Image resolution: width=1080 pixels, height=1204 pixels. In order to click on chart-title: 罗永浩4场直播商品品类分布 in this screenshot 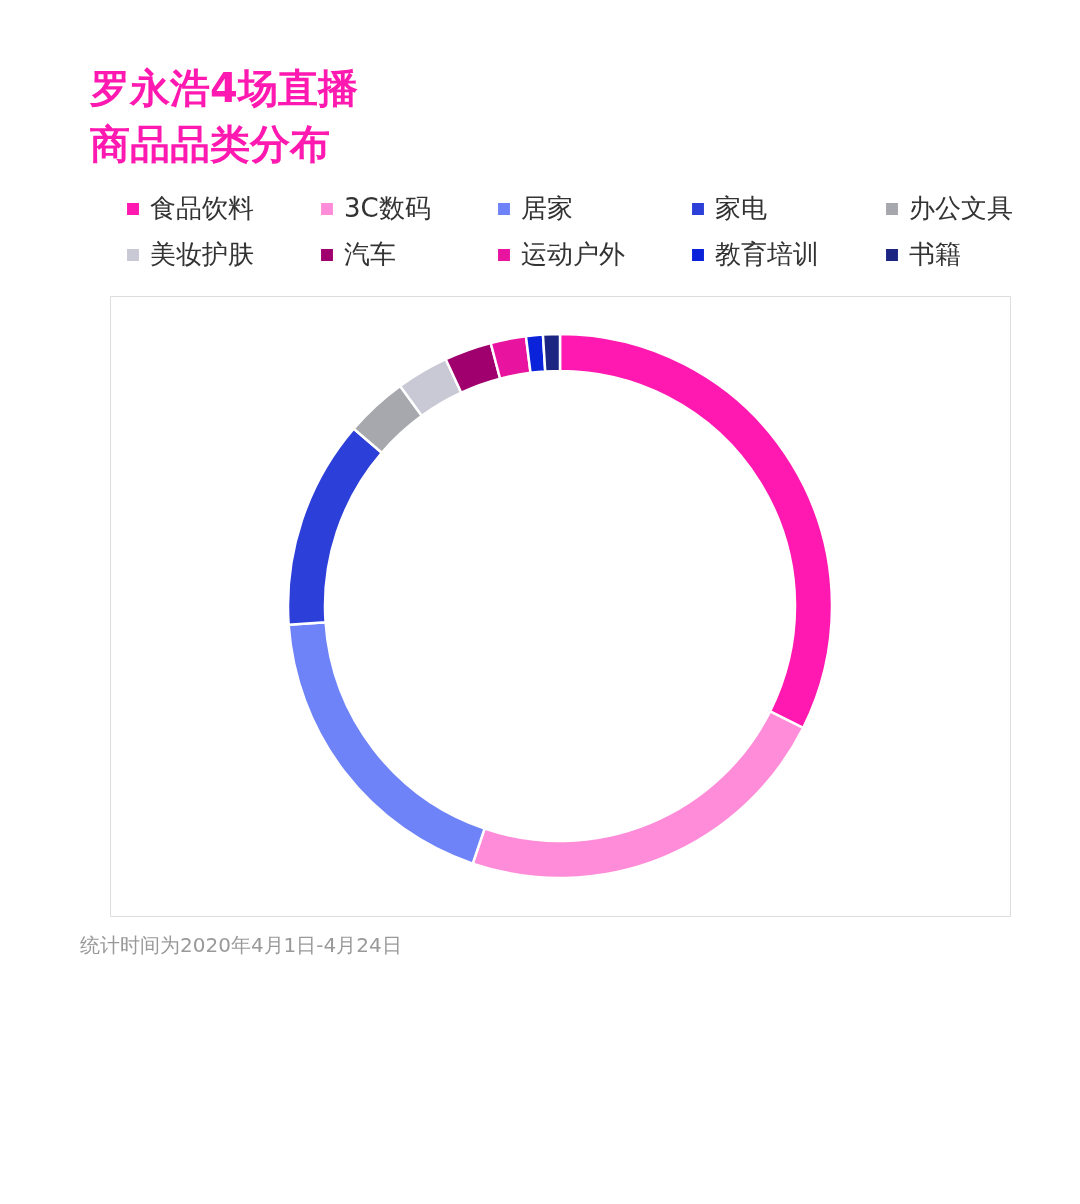, I will do `click(223, 116)`.